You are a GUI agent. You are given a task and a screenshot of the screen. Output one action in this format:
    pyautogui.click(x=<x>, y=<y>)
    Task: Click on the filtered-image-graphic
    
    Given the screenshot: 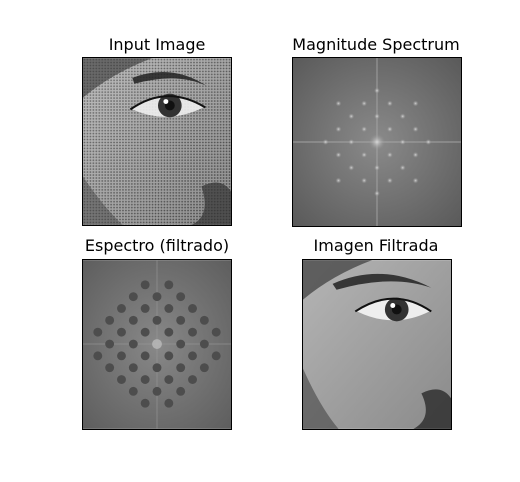 What is the action you would take?
    pyautogui.click(x=377, y=344)
    